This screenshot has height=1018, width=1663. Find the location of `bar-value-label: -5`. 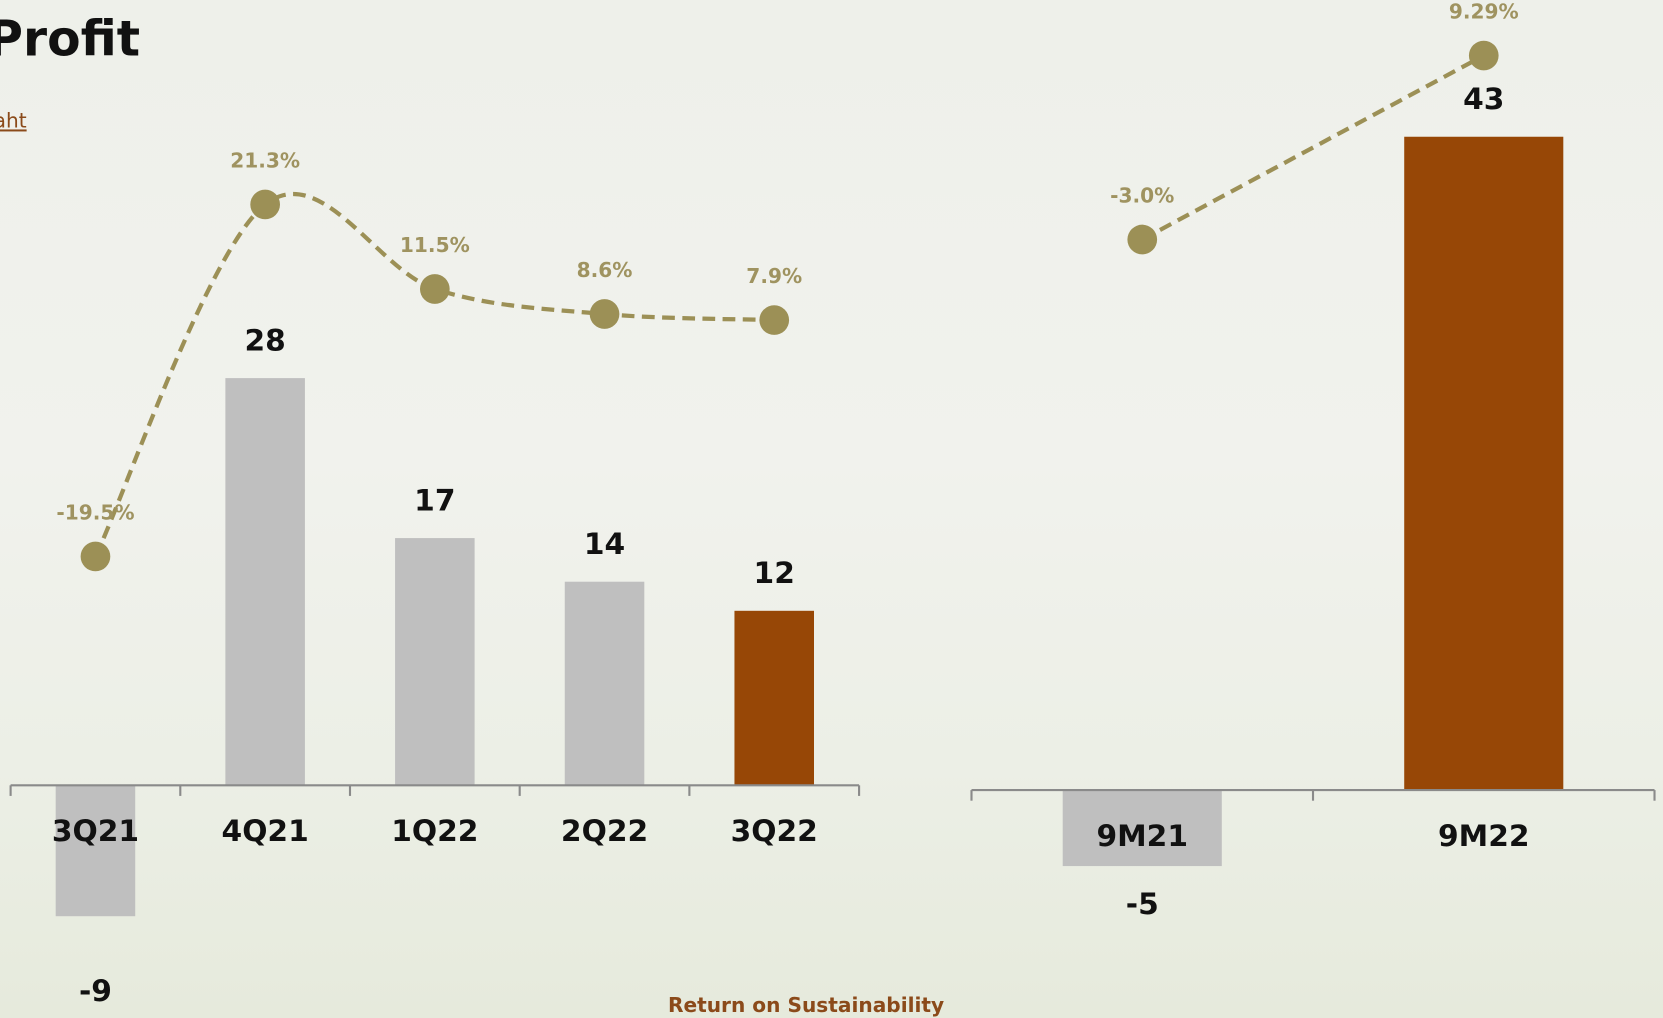

bar-value-label: -5 is located at coordinates (1142, 904).